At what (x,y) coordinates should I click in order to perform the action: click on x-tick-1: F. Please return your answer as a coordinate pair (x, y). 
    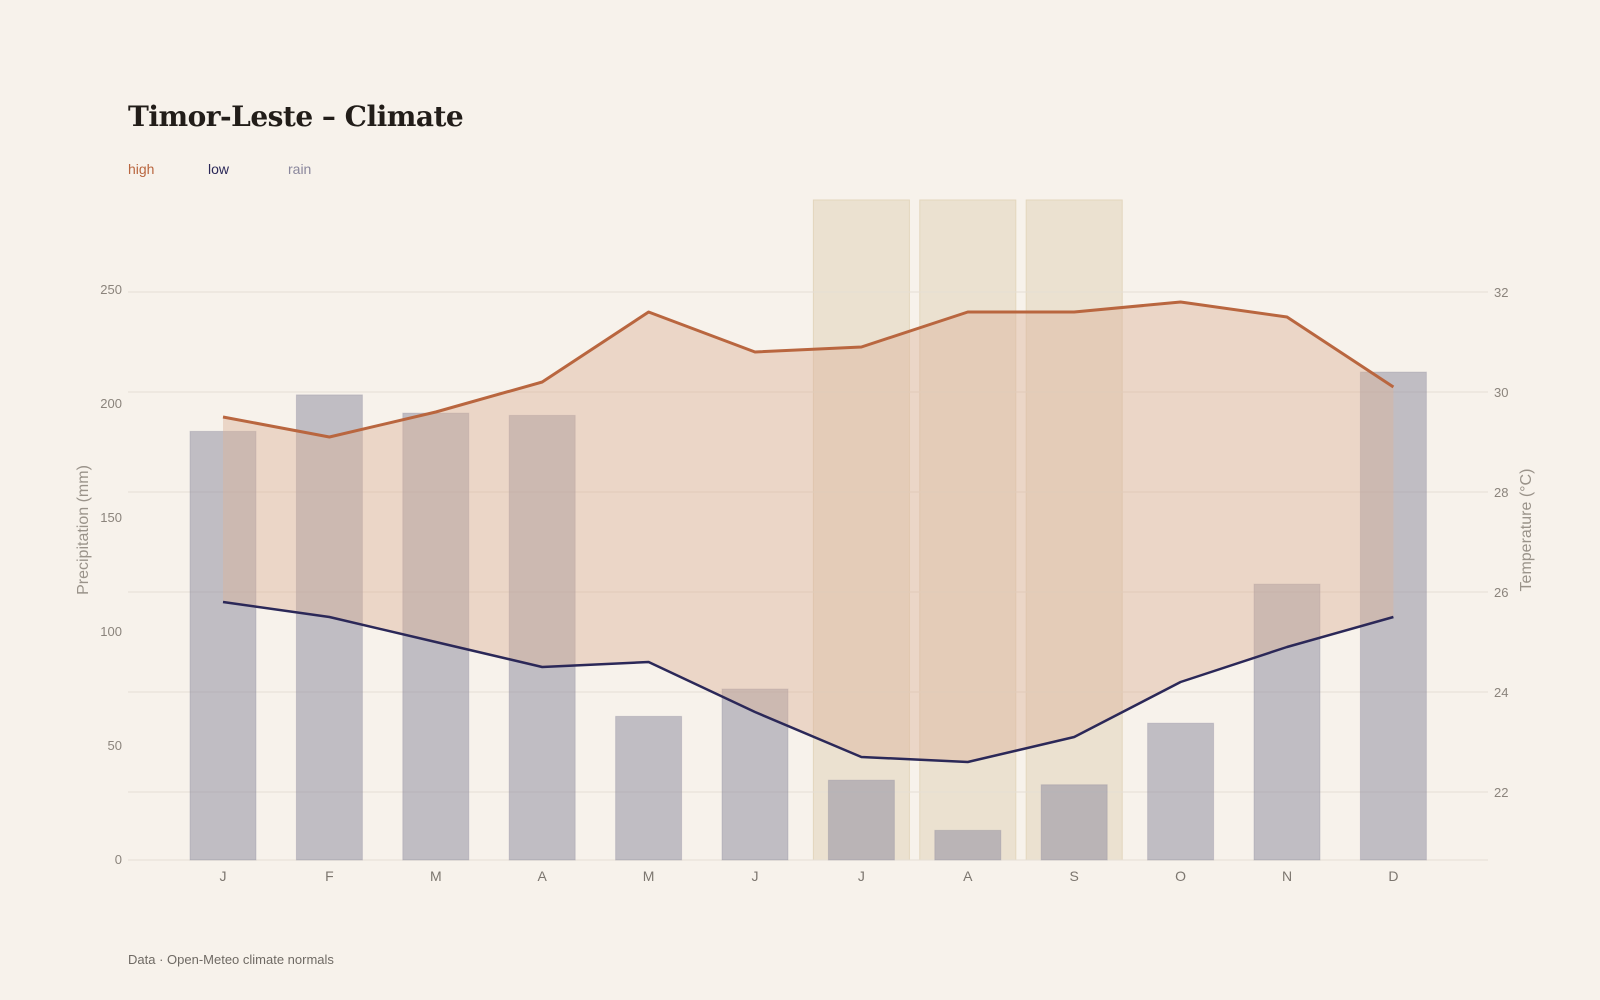
    Looking at the image, I should click on (329, 876).